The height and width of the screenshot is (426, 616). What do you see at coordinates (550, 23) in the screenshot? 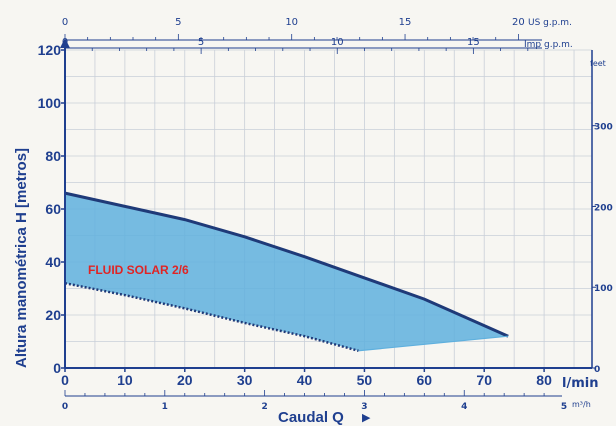
I see `unit-us-gpm: US g.p.m.` at bounding box center [550, 23].